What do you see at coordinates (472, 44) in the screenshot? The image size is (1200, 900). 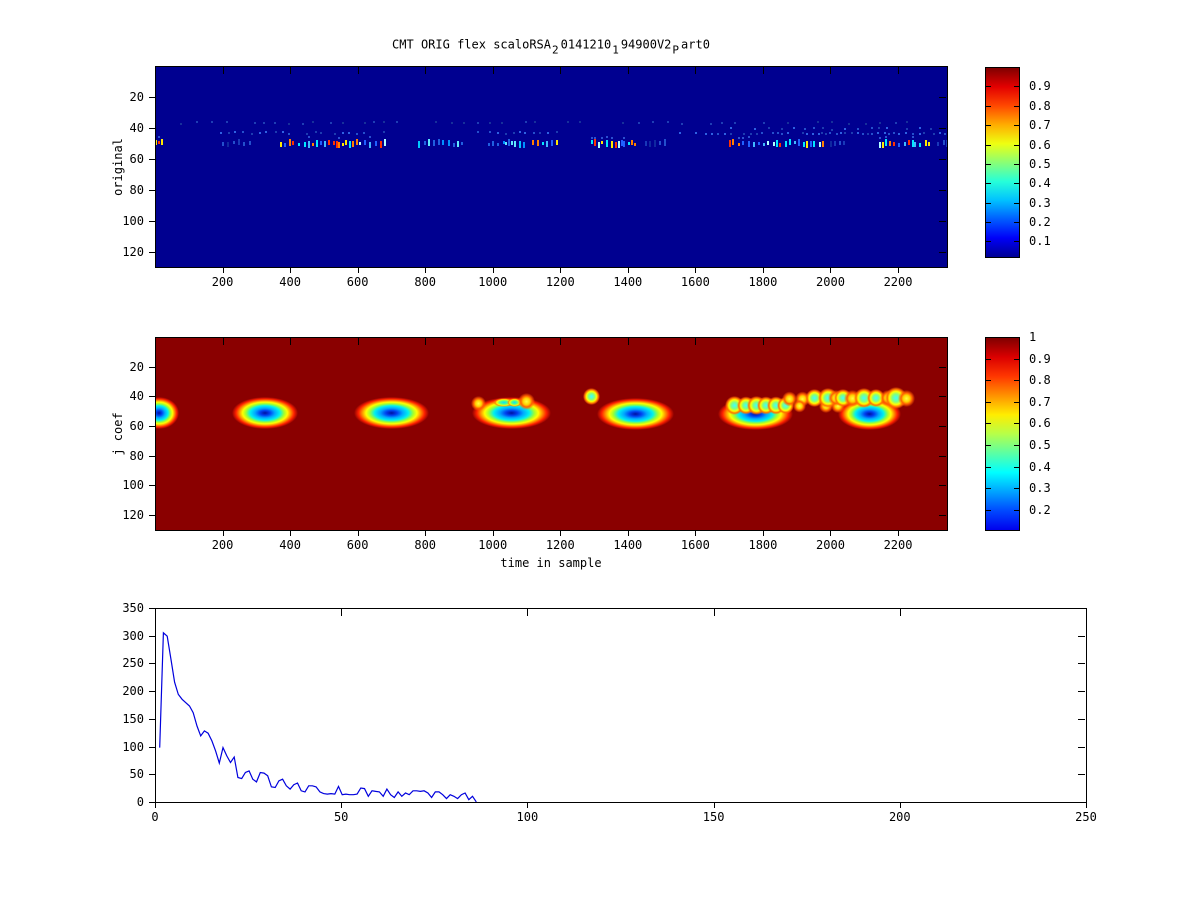 I see `title-segment: CMT ORIG flex scaloRSA` at bounding box center [472, 44].